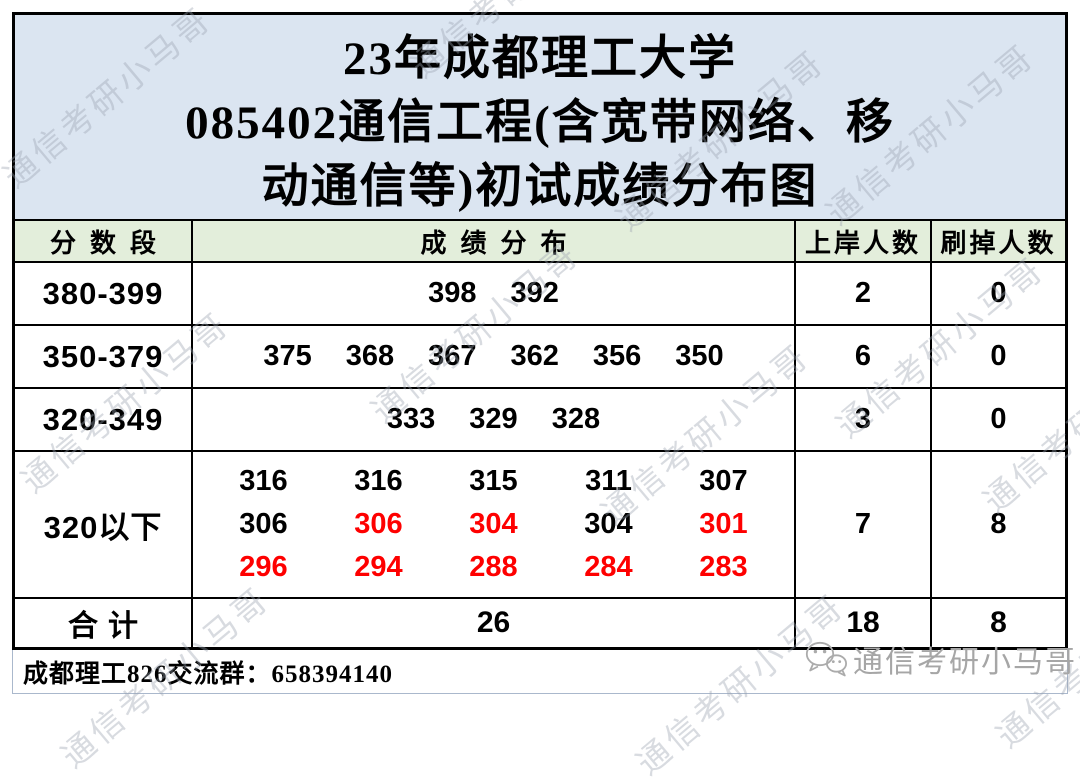 This screenshot has width=1080, height=784. I want to click on admitted-cell: 7, so click(864, 525).